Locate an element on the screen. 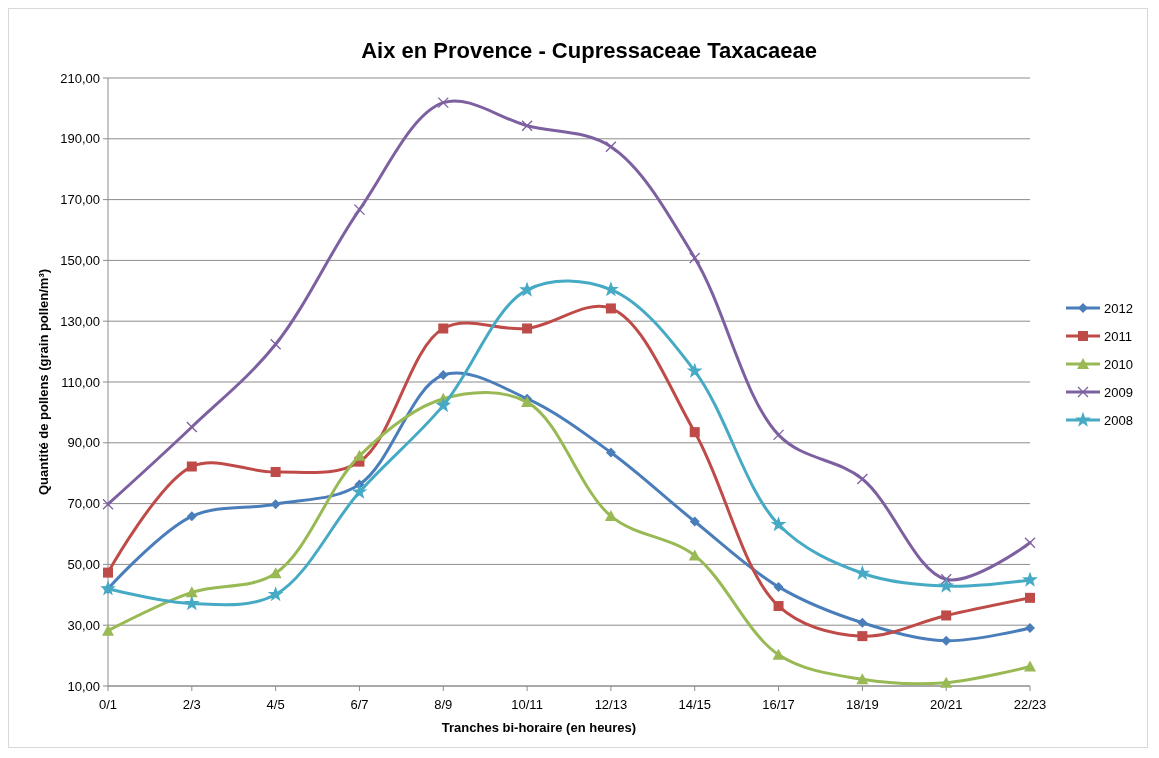 The image size is (1159, 758). legend-label: 2012 is located at coordinates (1118, 308).